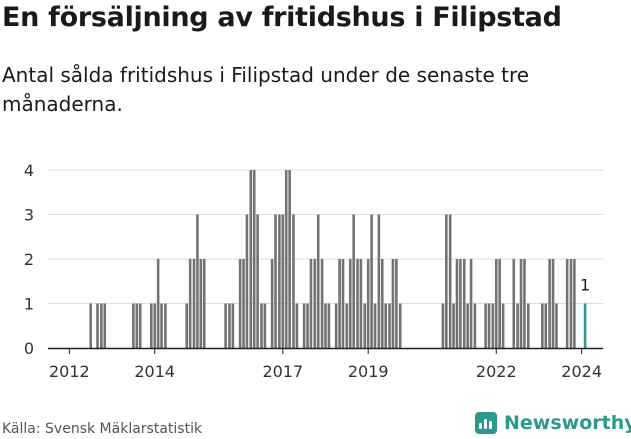 Image resolution: width=631 pixels, height=439 pixels. Describe the element at coordinates (496, 371) in the screenshot. I see `x-tick-label: 2022` at that location.